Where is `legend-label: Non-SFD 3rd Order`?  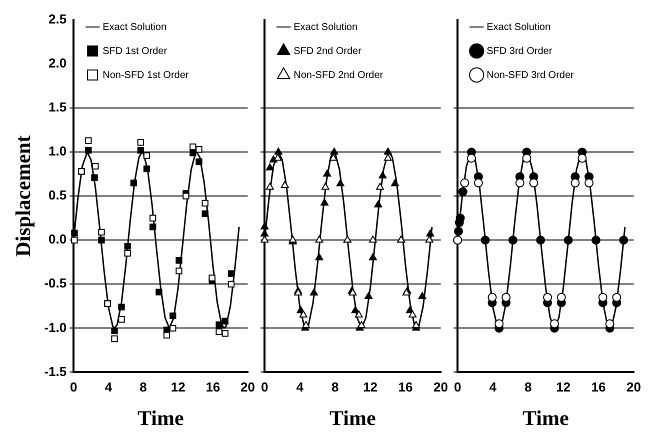
legend-label: Non-SFD 3rd Order is located at coordinates (530, 75).